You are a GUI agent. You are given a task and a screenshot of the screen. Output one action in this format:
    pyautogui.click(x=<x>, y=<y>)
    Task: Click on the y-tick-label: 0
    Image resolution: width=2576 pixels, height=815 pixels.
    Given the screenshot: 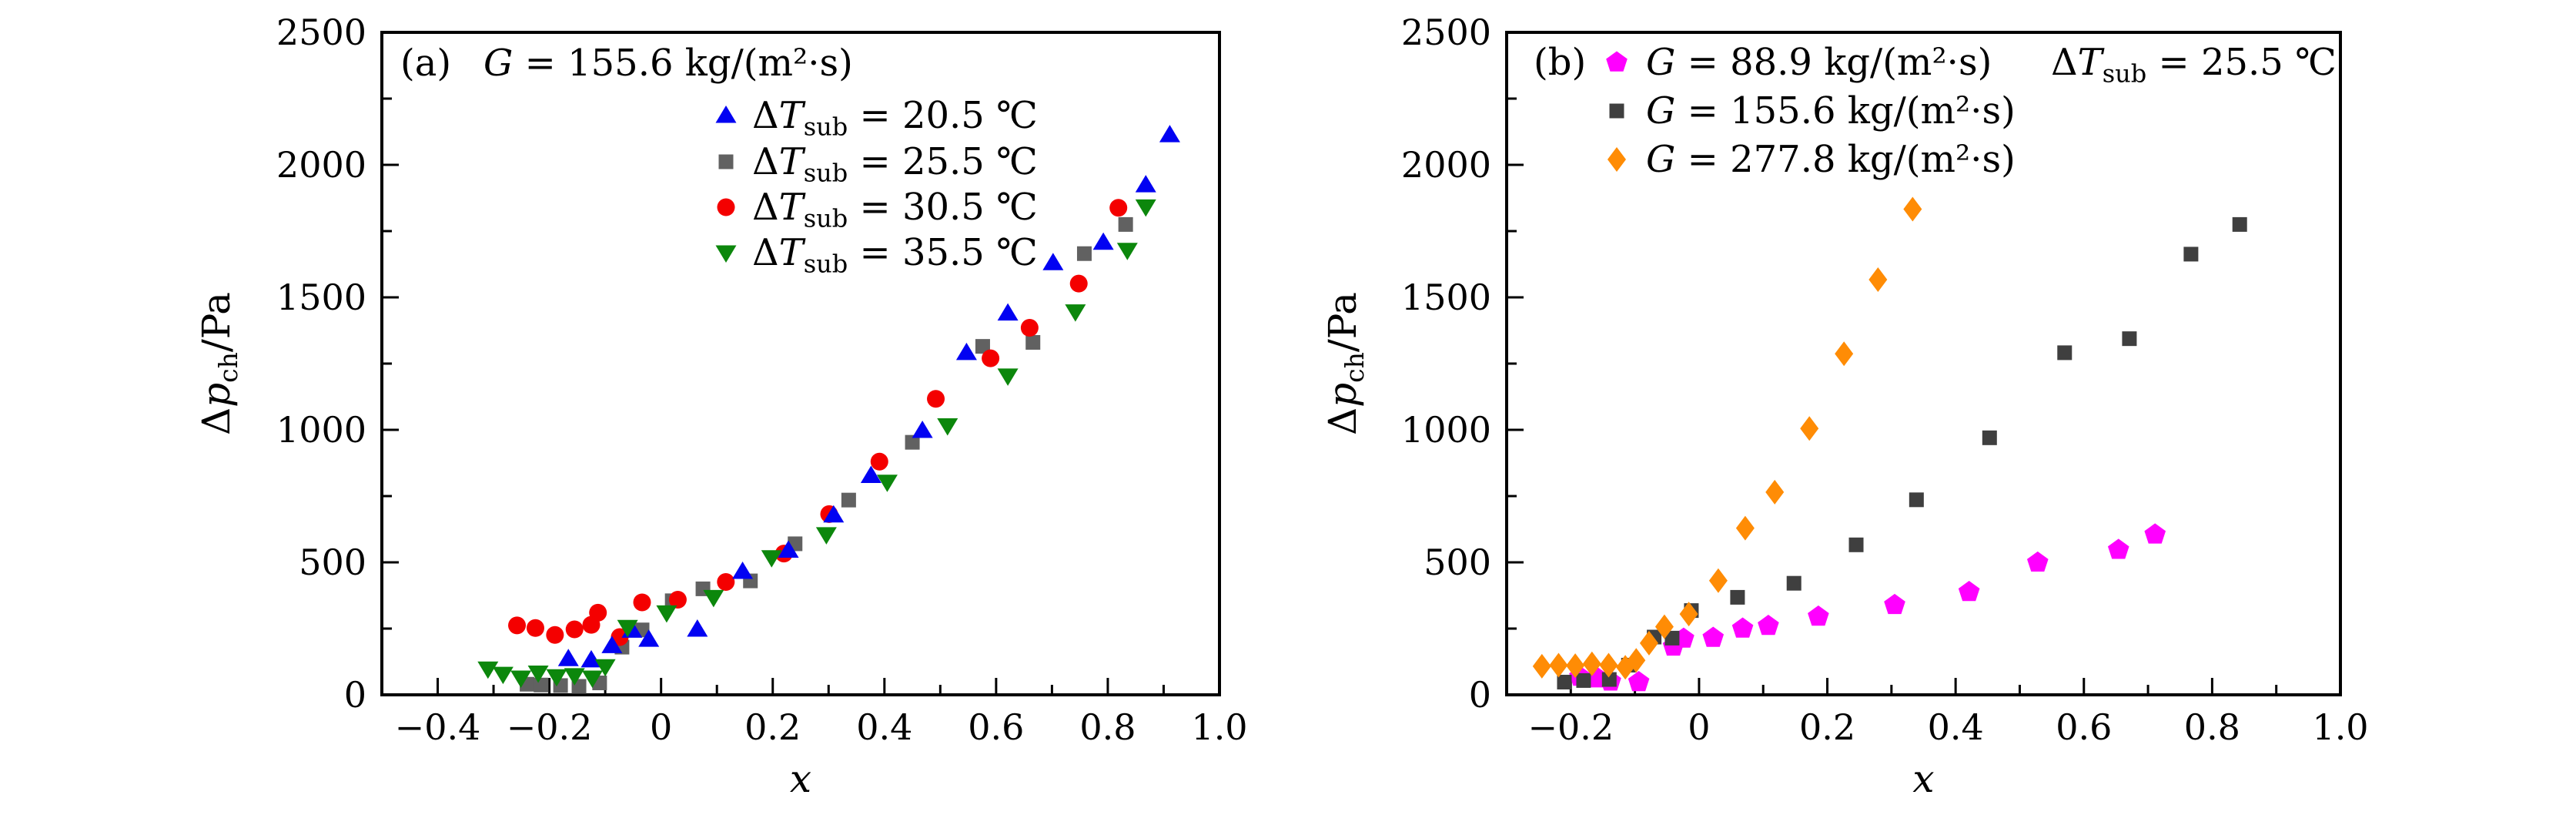 What is the action you would take?
    pyautogui.click(x=355, y=695)
    